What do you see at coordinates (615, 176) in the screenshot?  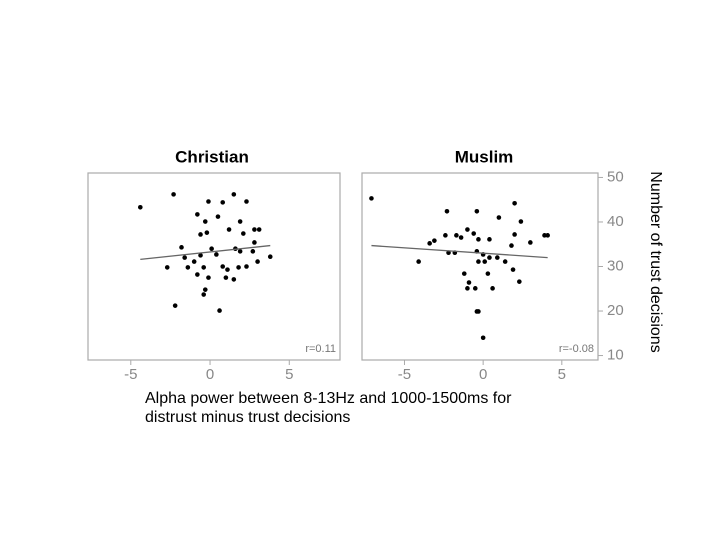 I see `y-tick-label: 50` at bounding box center [615, 176].